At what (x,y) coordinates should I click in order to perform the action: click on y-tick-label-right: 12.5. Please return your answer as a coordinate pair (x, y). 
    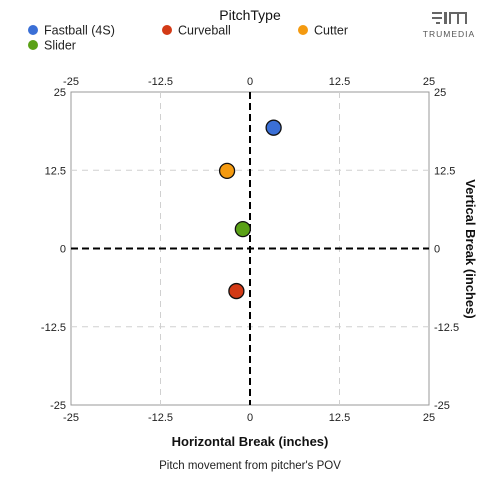
    Looking at the image, I should click on (444, 171).